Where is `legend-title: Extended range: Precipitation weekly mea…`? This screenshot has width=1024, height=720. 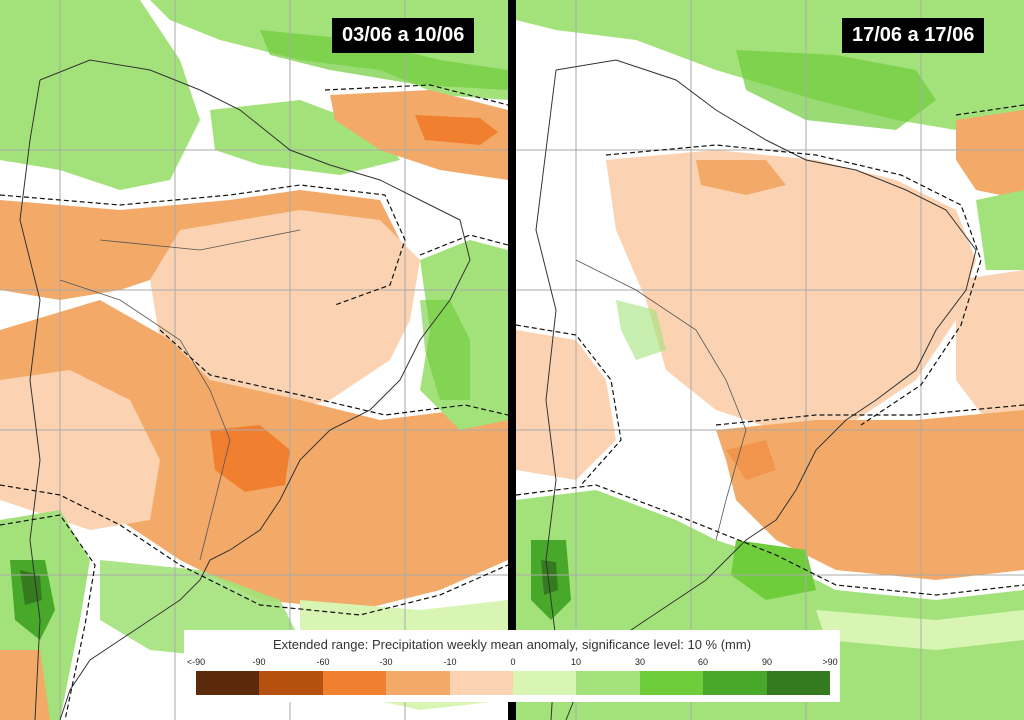 legend-title: Extended range: Precipitation weekly mea… is located at coordinates (512, 644).